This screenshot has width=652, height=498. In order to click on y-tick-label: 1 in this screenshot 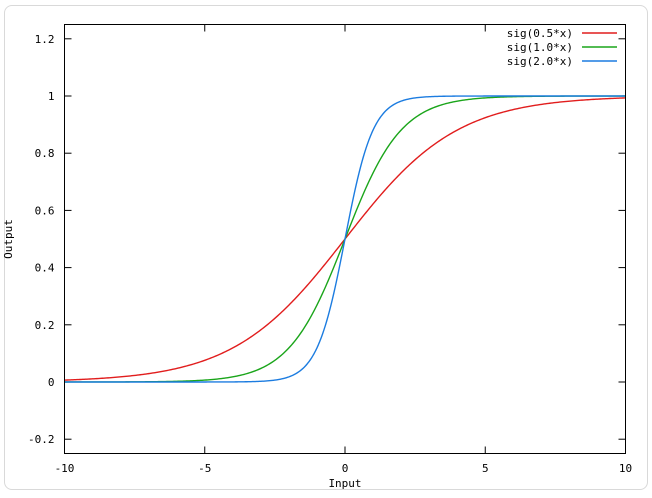, I will do `click(51, 96)`.